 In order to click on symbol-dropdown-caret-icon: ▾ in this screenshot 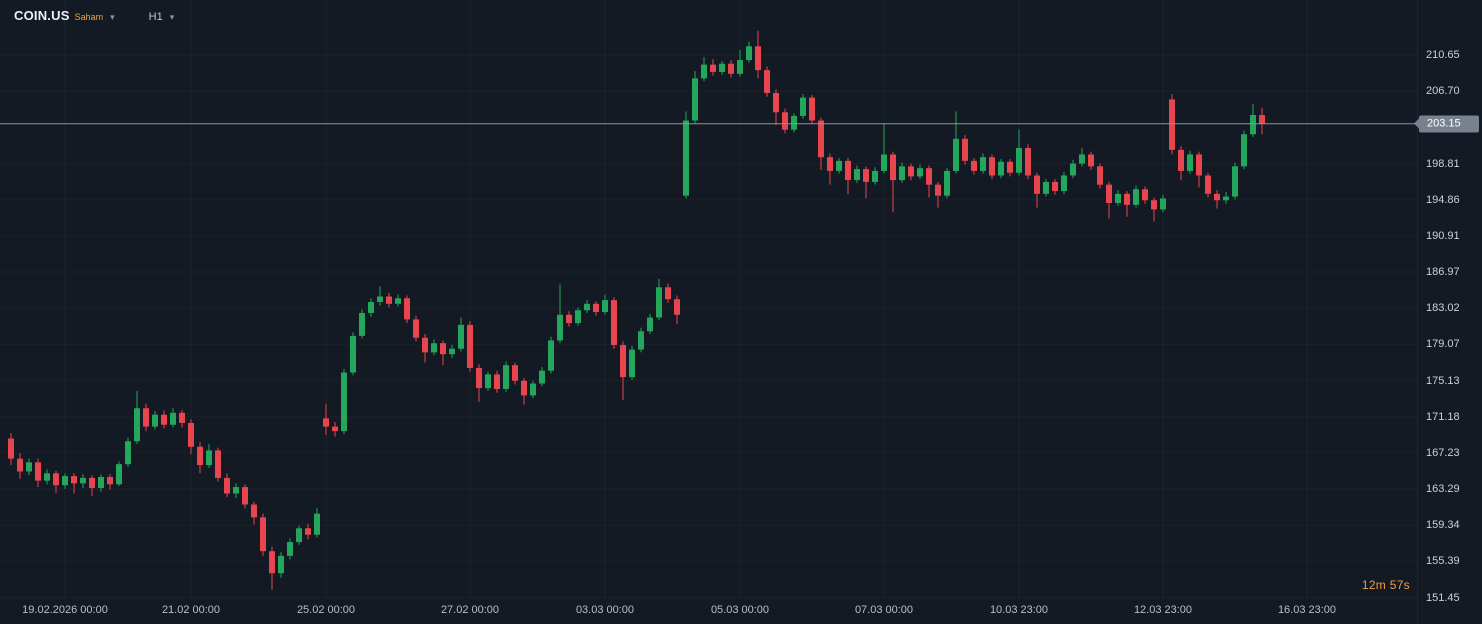, I will do `click(112, 17)`.